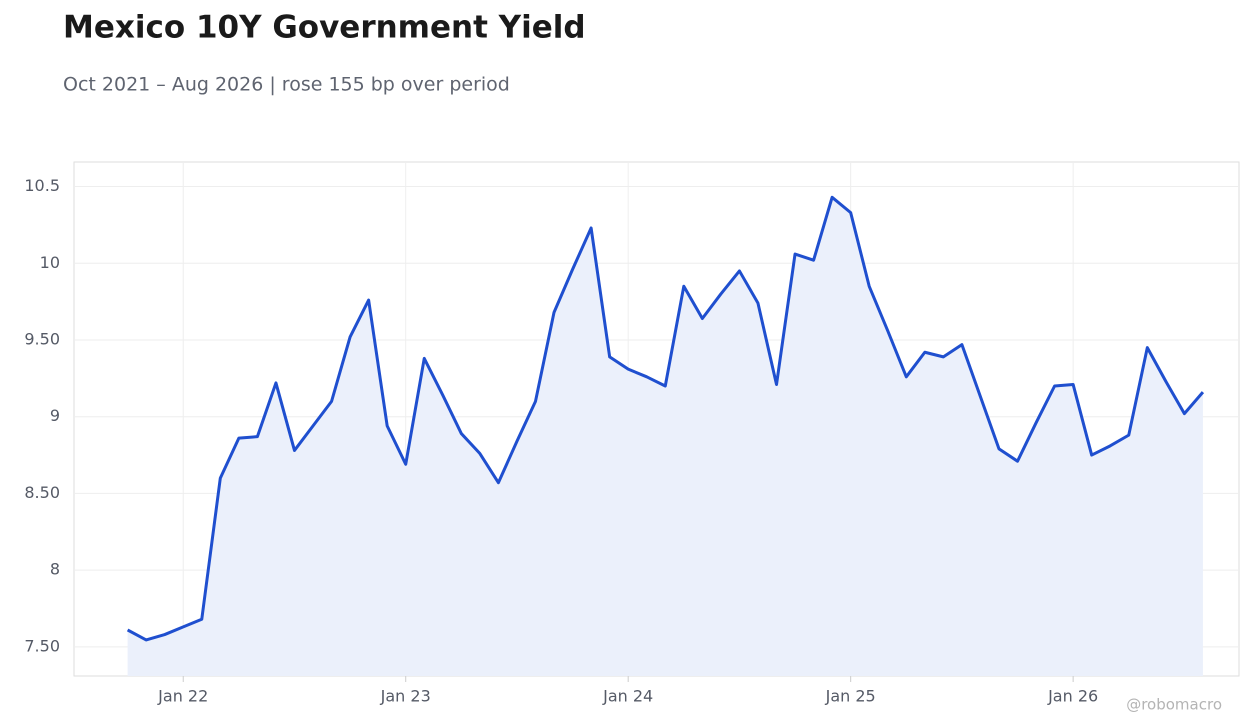 This screenshot has width=1260, height=728. I want to click on y-tick-label: 8, so click(55, 569).